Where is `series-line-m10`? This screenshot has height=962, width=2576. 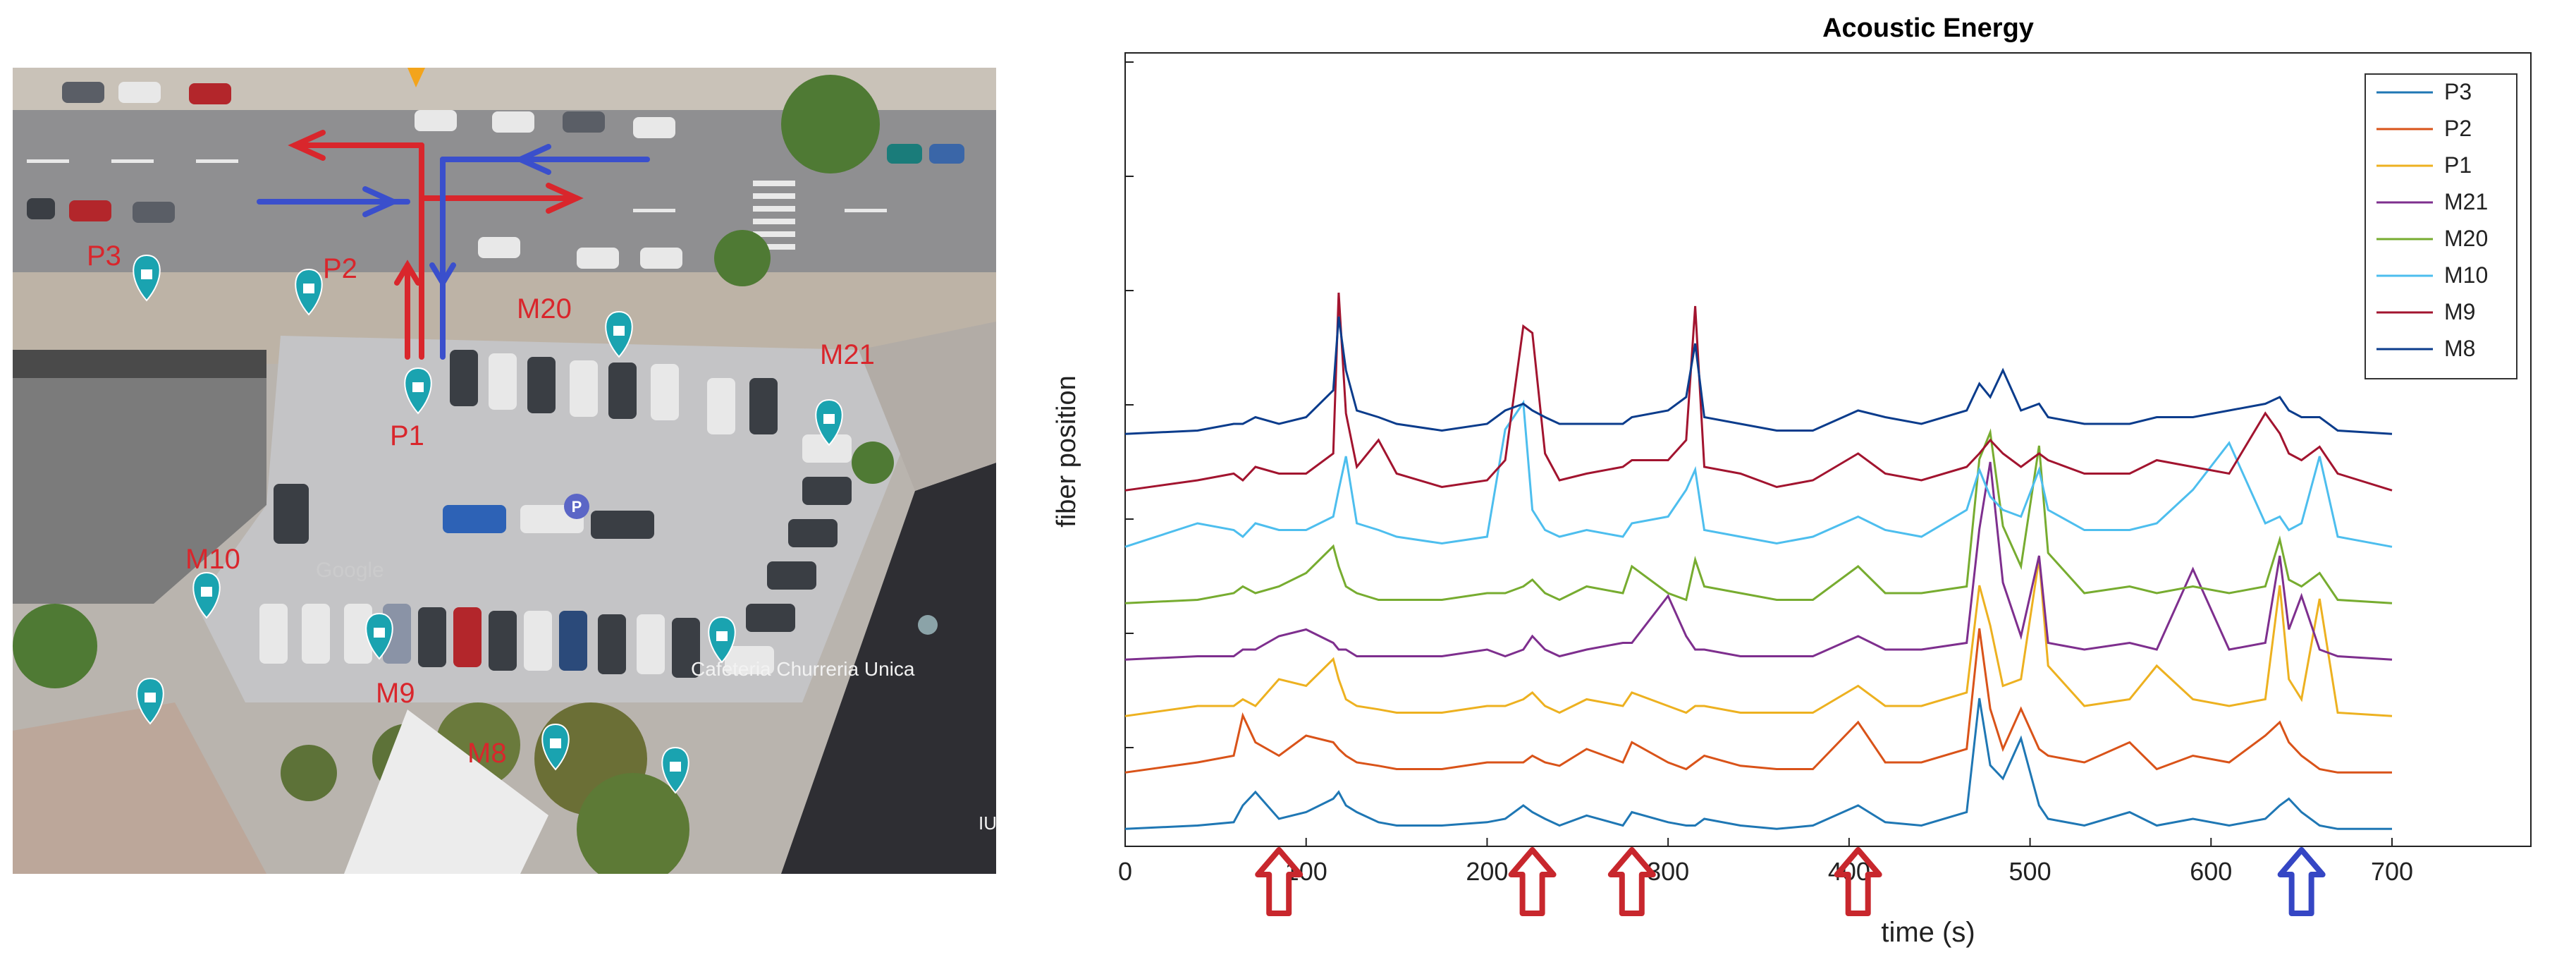
series-line-m10 is located at coordinates (1758, 474).